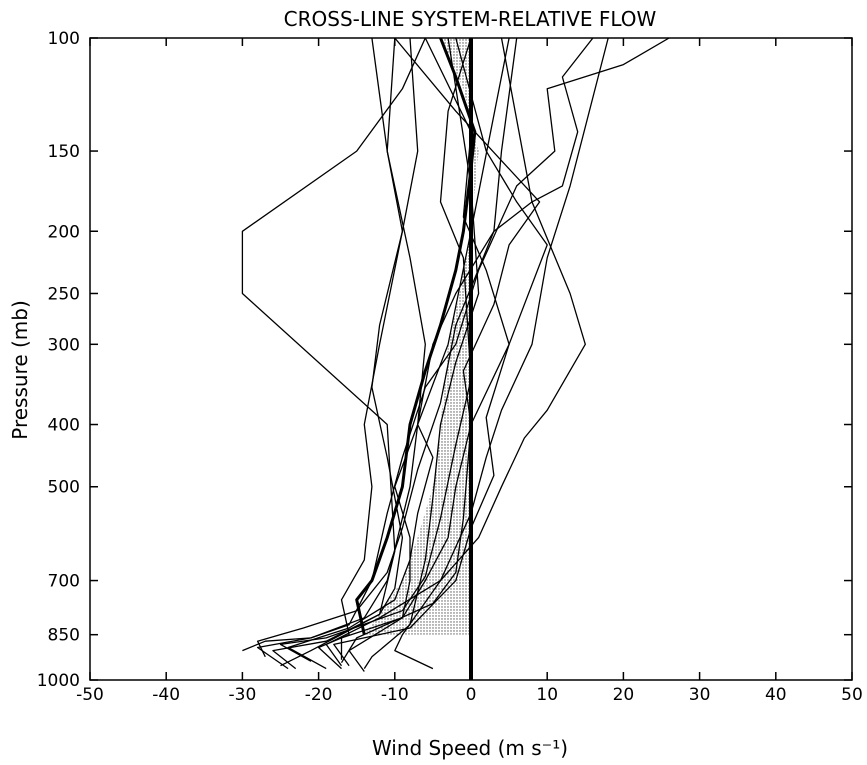  Describe the element at coordinates (64, 39) in the screenshot. I see `y-tick-label: 100` at that location.